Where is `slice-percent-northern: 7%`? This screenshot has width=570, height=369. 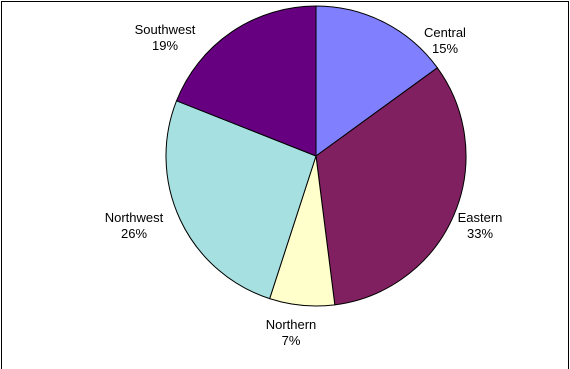 slice-percent-northern: 7% is located at coordinates (291, 340).